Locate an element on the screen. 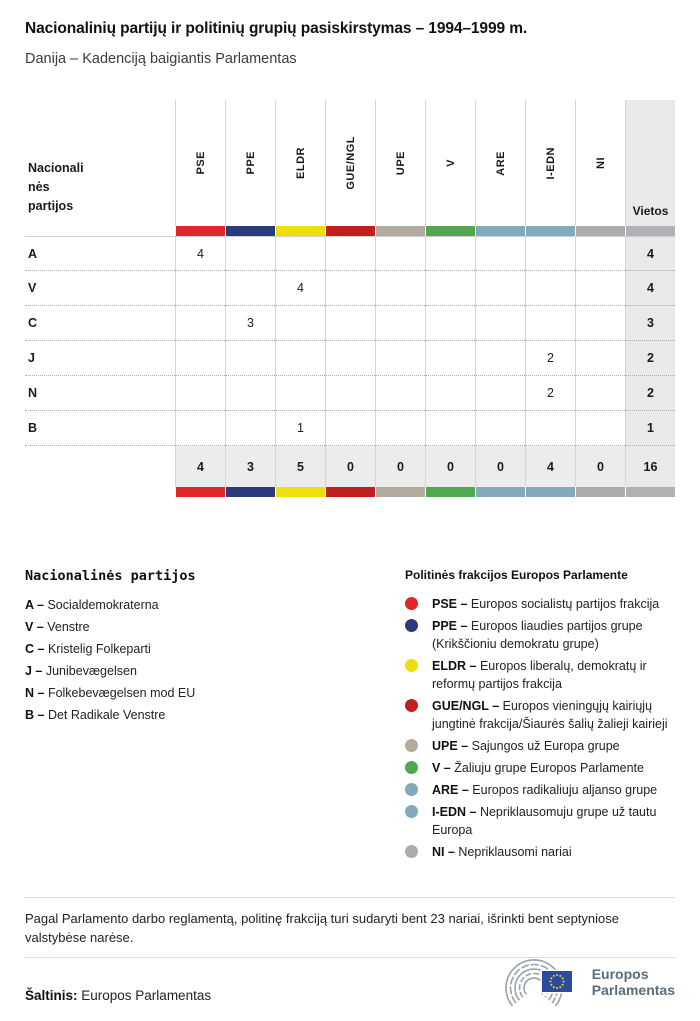  column-header-label: ELDR is located at coordinates (300, 163).